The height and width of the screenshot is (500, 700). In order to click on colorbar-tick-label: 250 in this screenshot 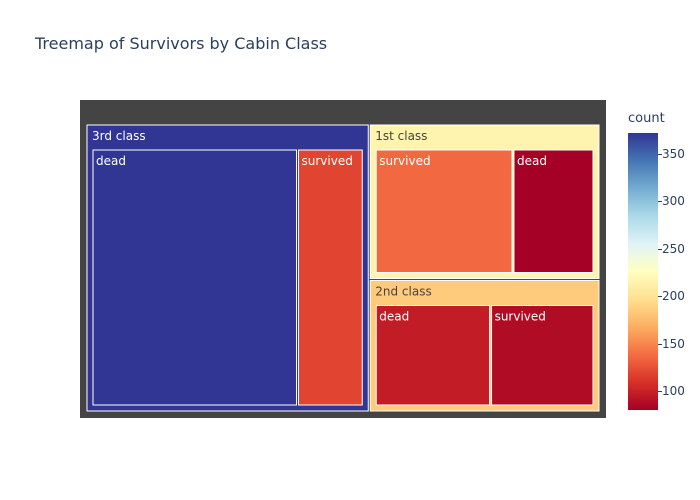, I will do `click(673, 248)`.